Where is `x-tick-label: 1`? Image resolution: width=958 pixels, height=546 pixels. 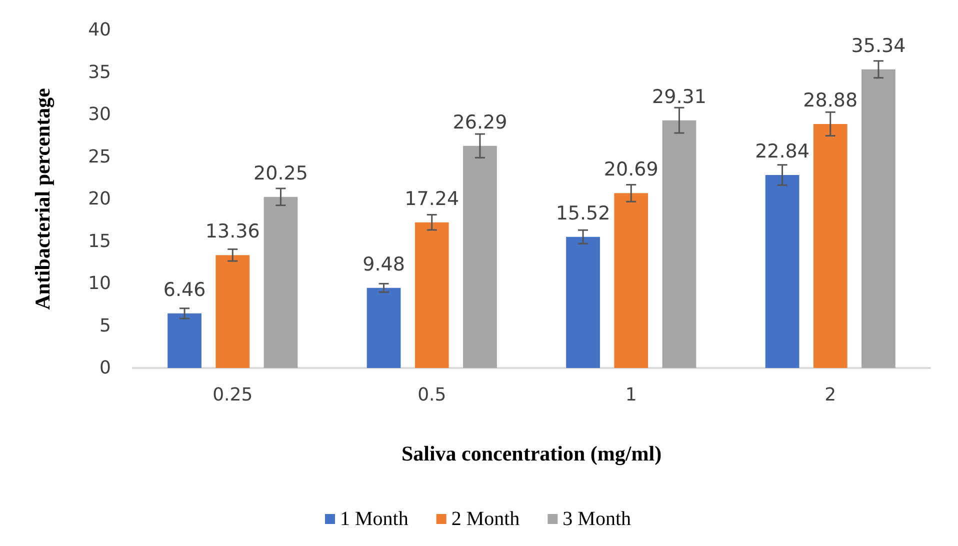
x-tick-label: 1 is located at coordinates (631, 395).